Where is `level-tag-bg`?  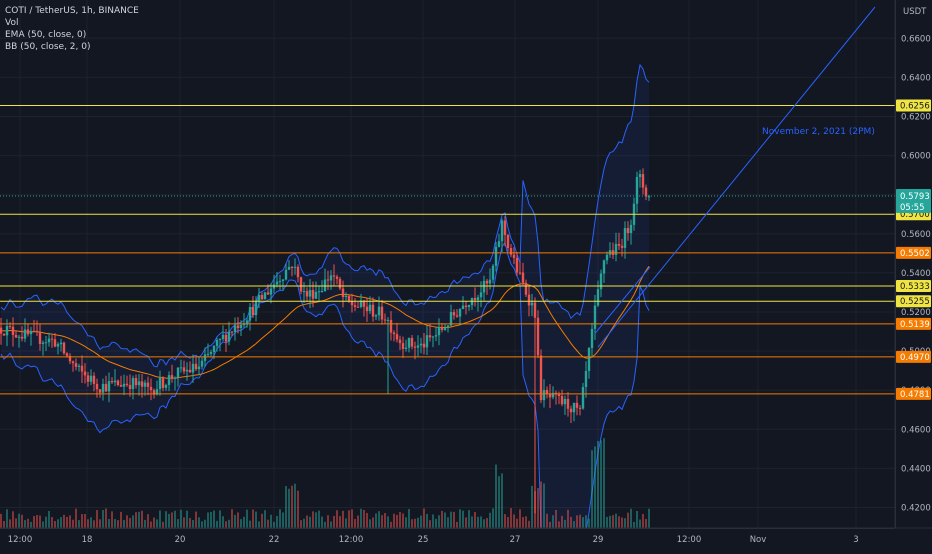 level-tag-bg is located at coordinates (913, 323).